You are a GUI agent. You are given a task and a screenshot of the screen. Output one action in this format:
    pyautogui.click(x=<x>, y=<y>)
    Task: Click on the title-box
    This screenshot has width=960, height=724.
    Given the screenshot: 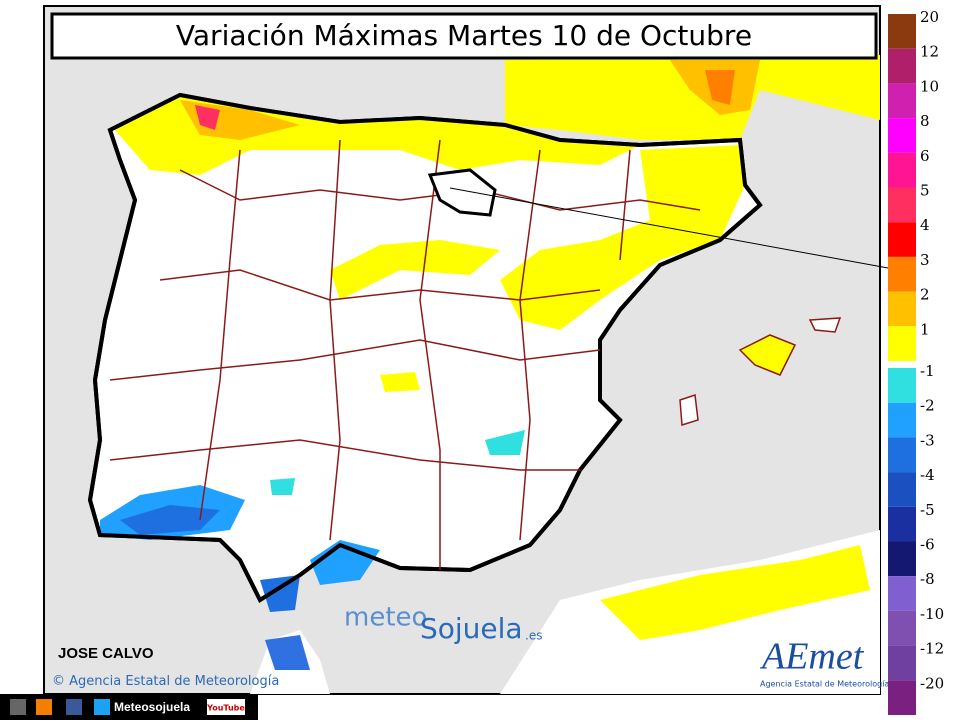 What is the action you would take?
    pyautogui.click(x=464, y=36)
    